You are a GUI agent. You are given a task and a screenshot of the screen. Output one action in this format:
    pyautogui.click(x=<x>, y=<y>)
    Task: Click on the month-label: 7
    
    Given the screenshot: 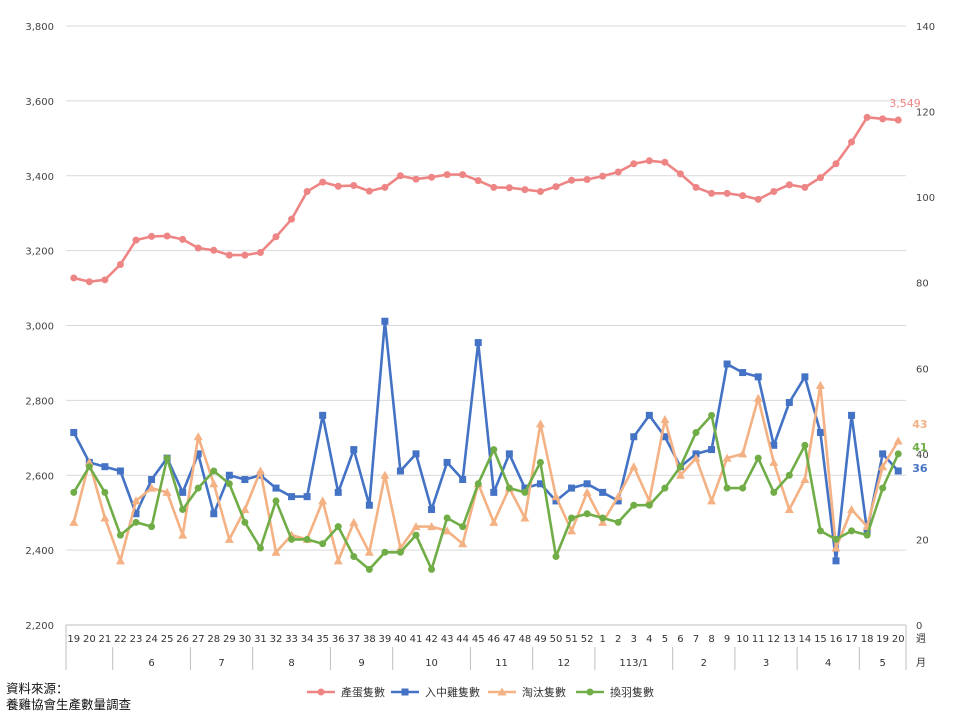 What is the action you would take?
    pyautogui.click(x=221, y=663)
    